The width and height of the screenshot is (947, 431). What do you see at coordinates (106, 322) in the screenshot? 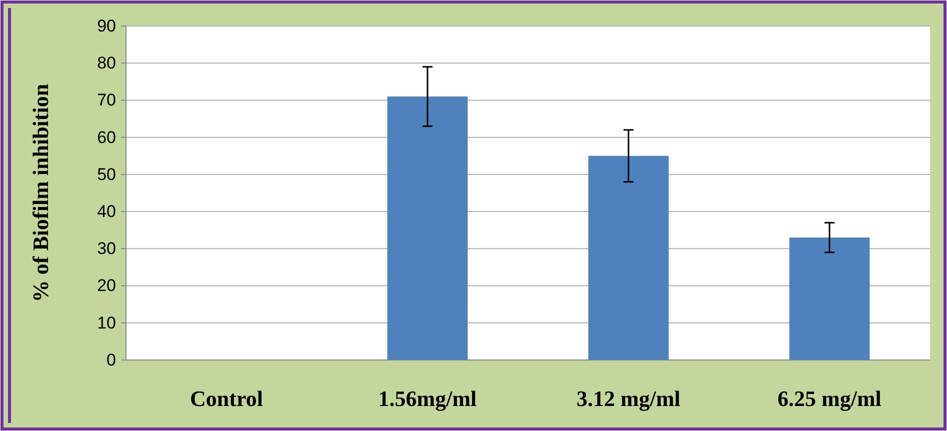
I see `y-tick-label: 10` at bounding box center [106, 322].